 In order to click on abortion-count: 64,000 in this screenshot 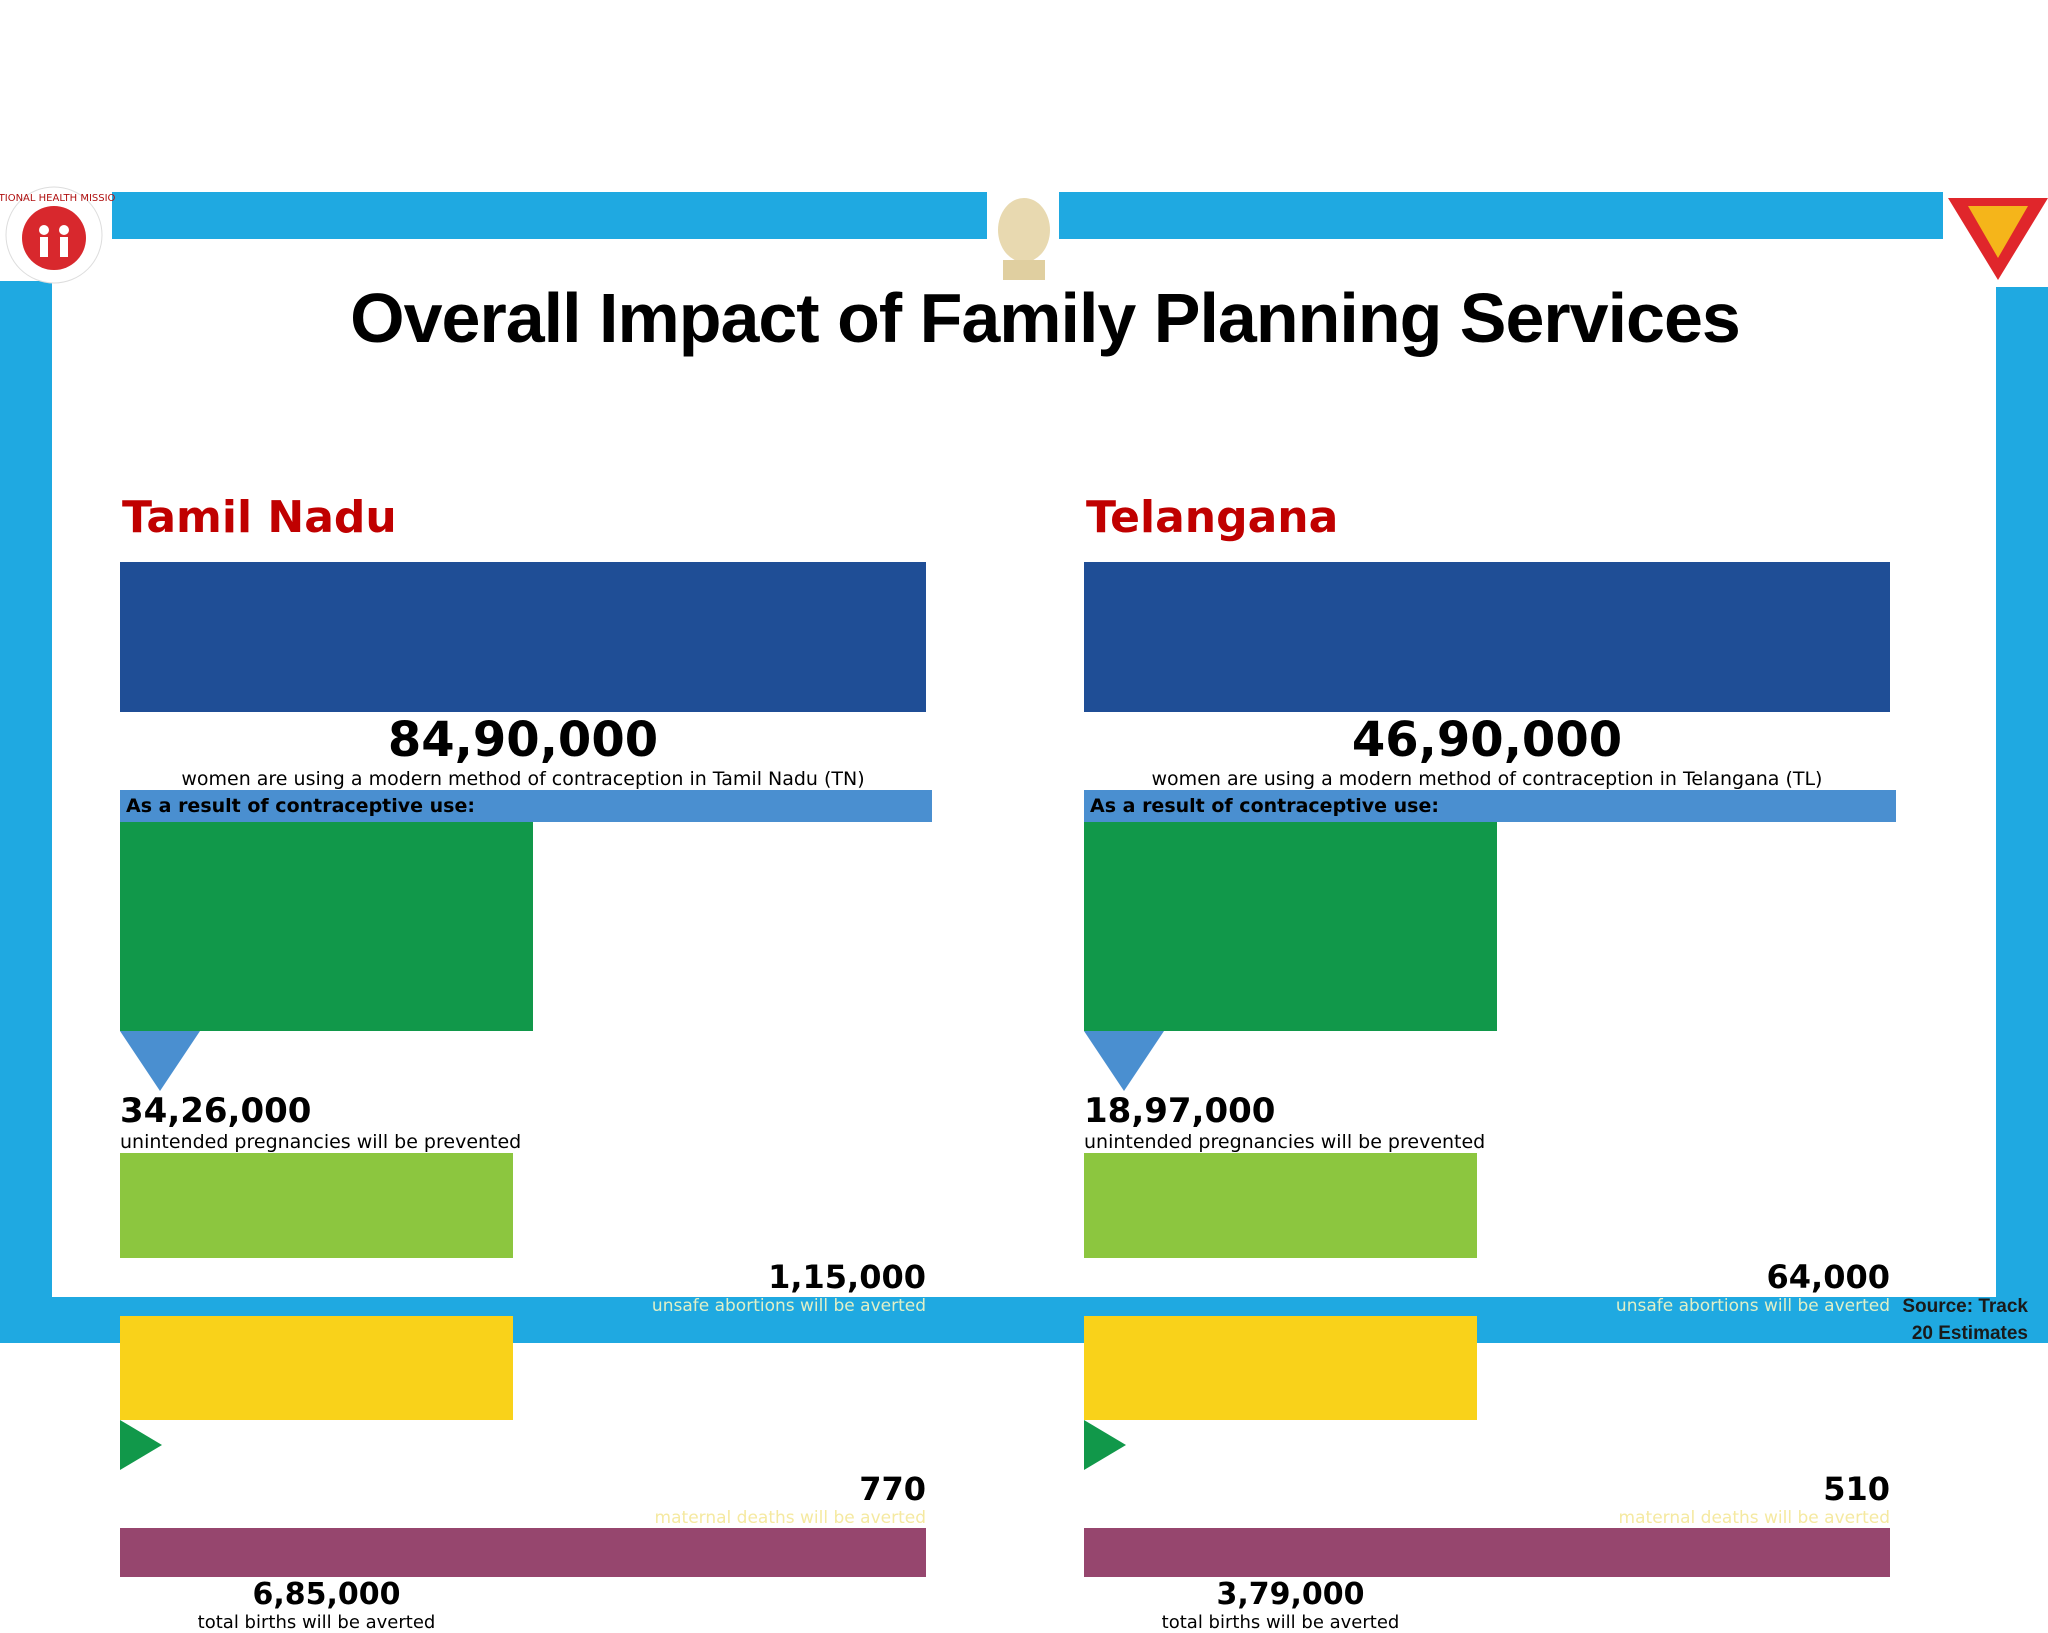, I will do `click(1828, 1277)`.